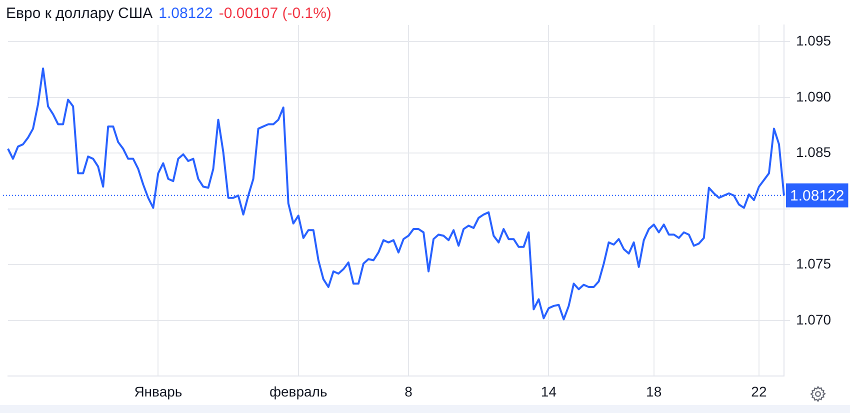 The image size is (850, 413). Describe the element at coordinates (158, 391) in the screenshot. I see `x-tick-label: Январь` at that location.